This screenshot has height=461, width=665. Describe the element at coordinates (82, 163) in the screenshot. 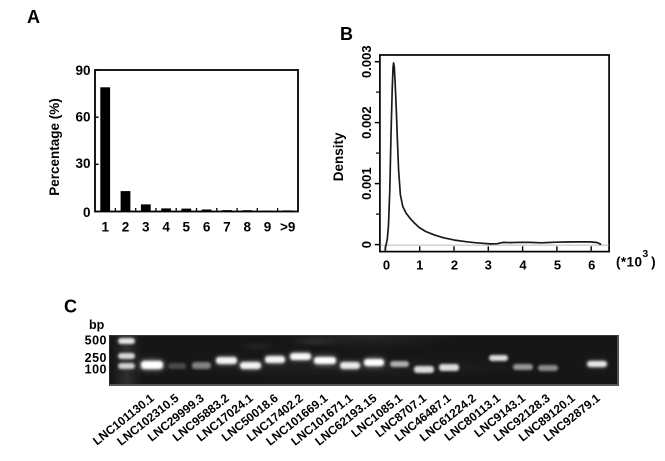

I see `svg-text: 30` at that location.